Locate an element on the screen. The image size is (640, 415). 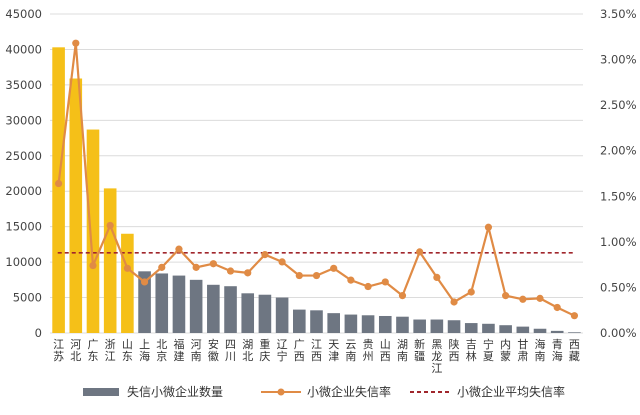
left-axis-tick-label: 30000 is located at coordinates (23, 120).